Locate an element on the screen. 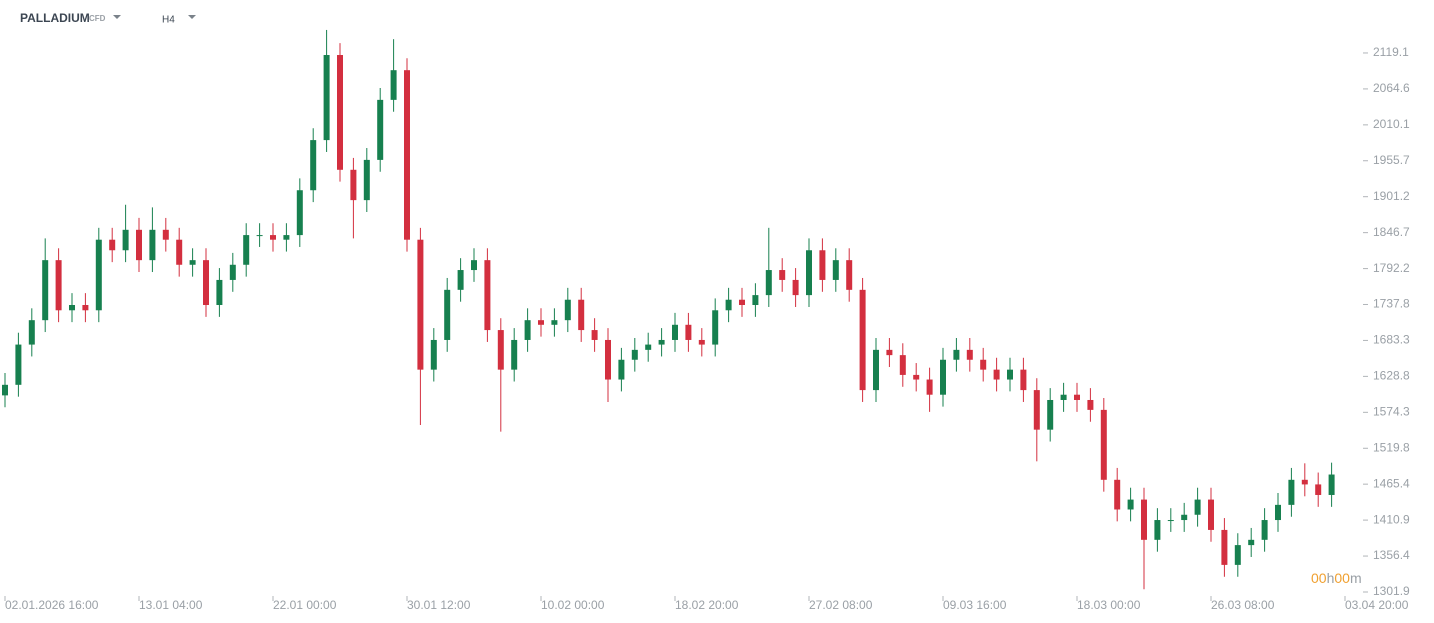  timeframe-dropdown is located at coordinates (192, 17).